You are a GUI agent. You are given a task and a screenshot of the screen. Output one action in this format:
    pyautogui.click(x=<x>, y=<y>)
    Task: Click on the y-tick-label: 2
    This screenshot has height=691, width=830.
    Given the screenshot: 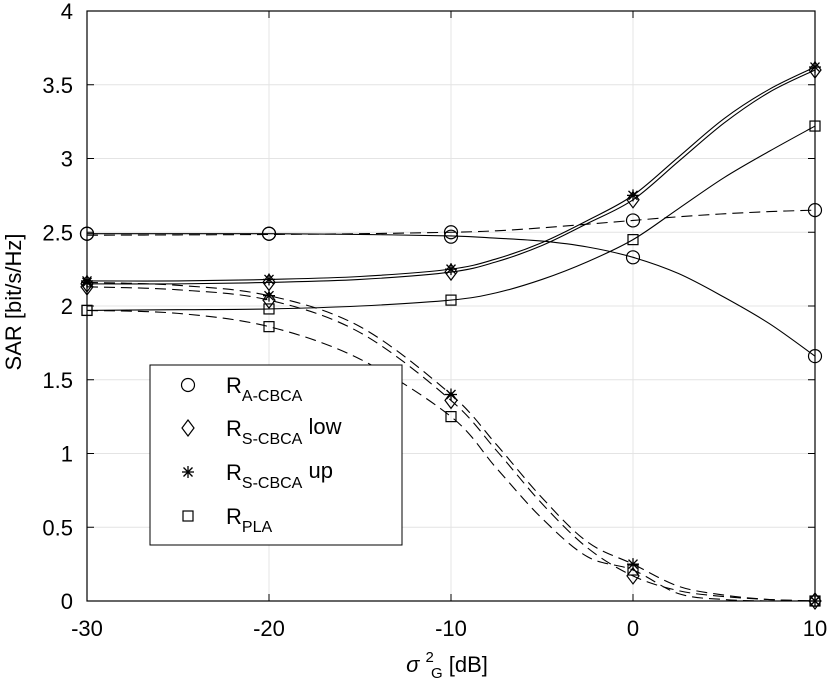 What is the action you would take?
    pyautogui.click(x=67, y=306)
    